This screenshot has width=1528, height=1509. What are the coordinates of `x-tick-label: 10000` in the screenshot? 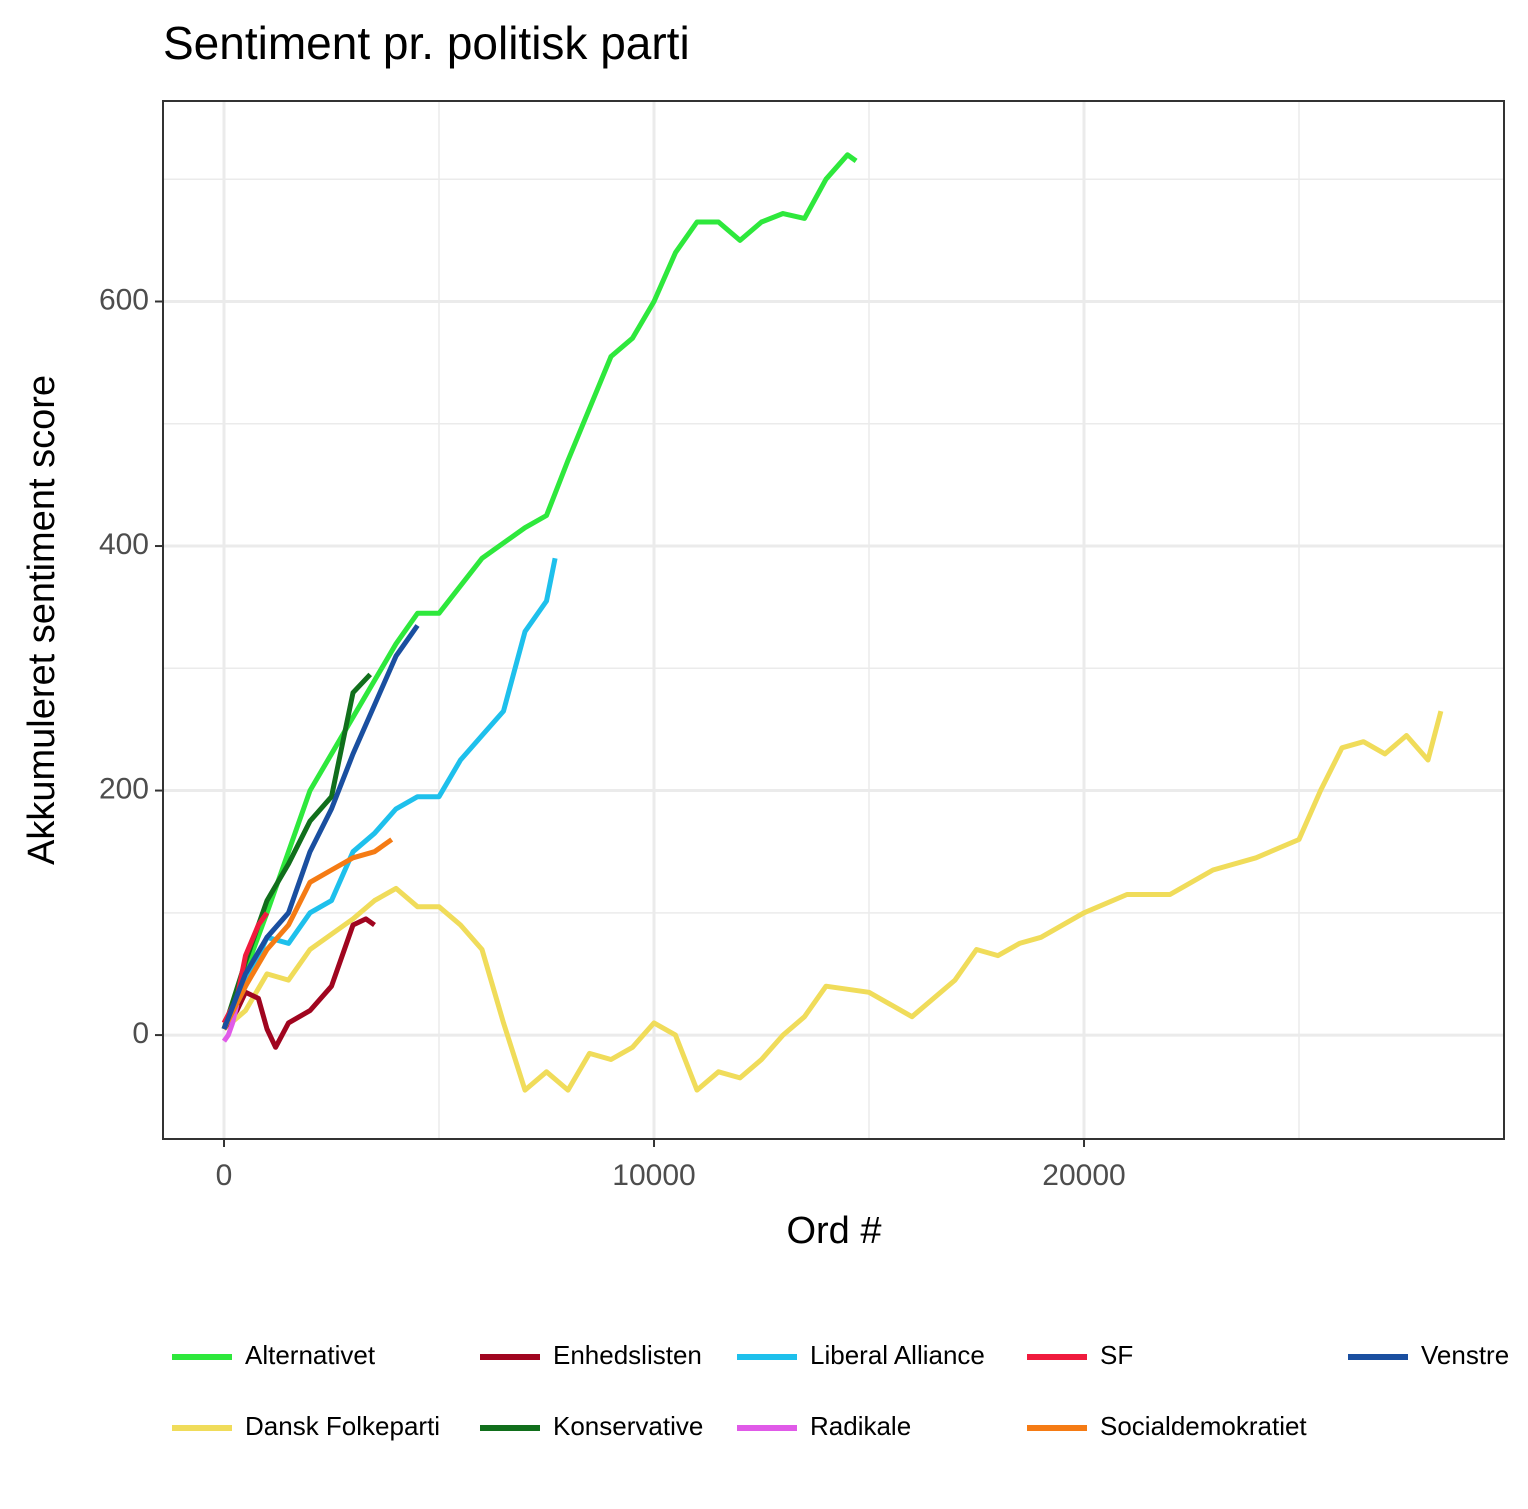 It's located at (653, 1175).